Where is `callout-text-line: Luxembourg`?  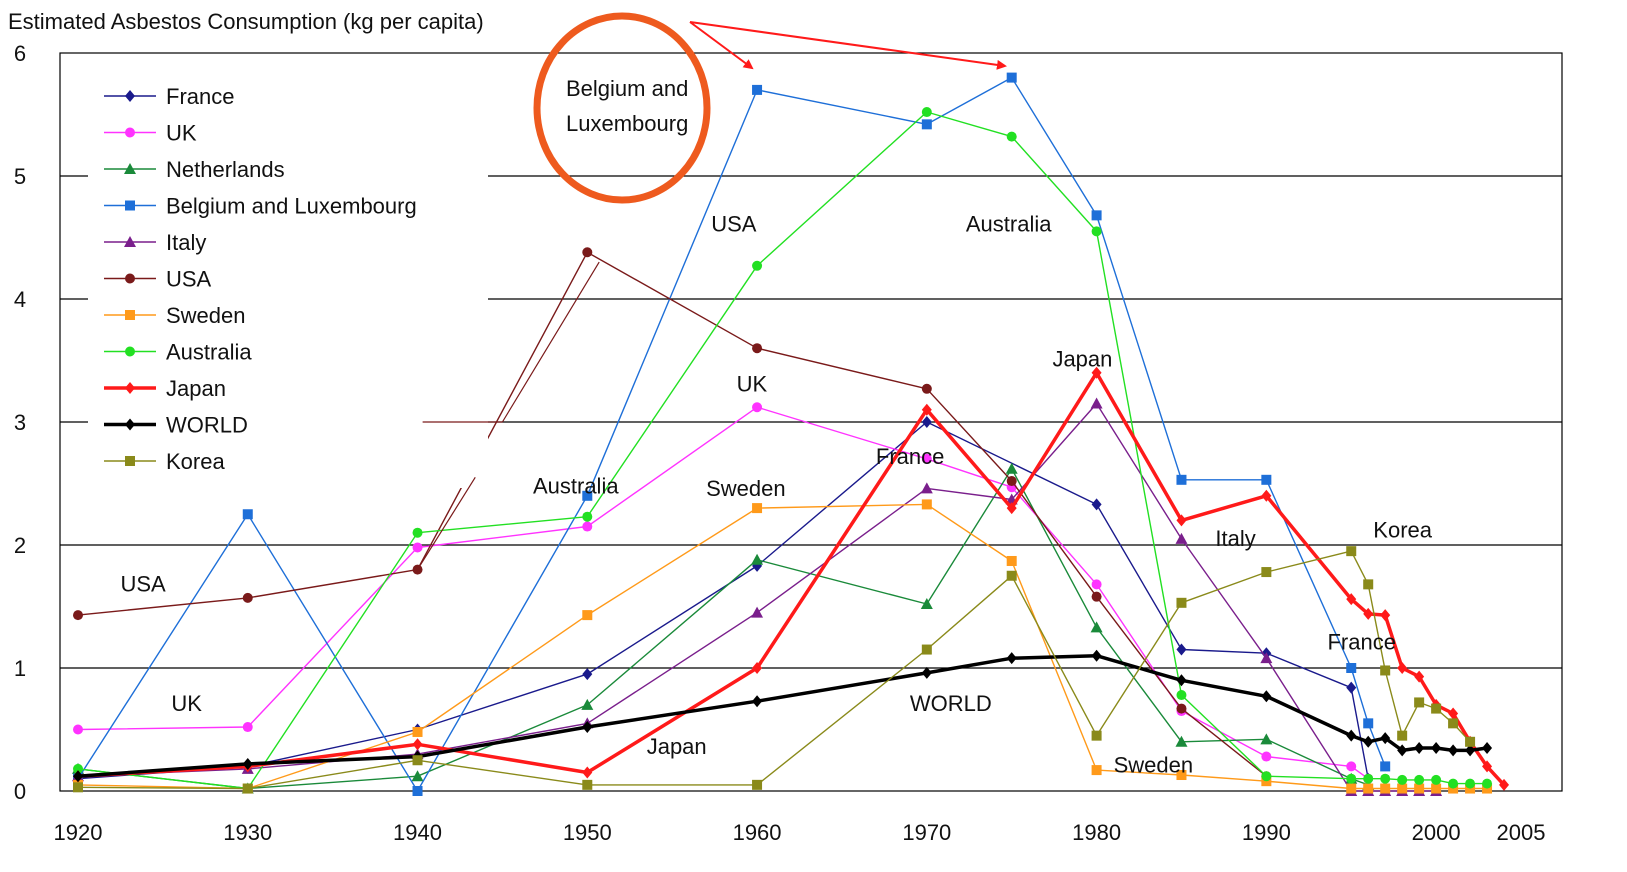 callout-text-line: Luxembourg is located at coordinates (627, 123).